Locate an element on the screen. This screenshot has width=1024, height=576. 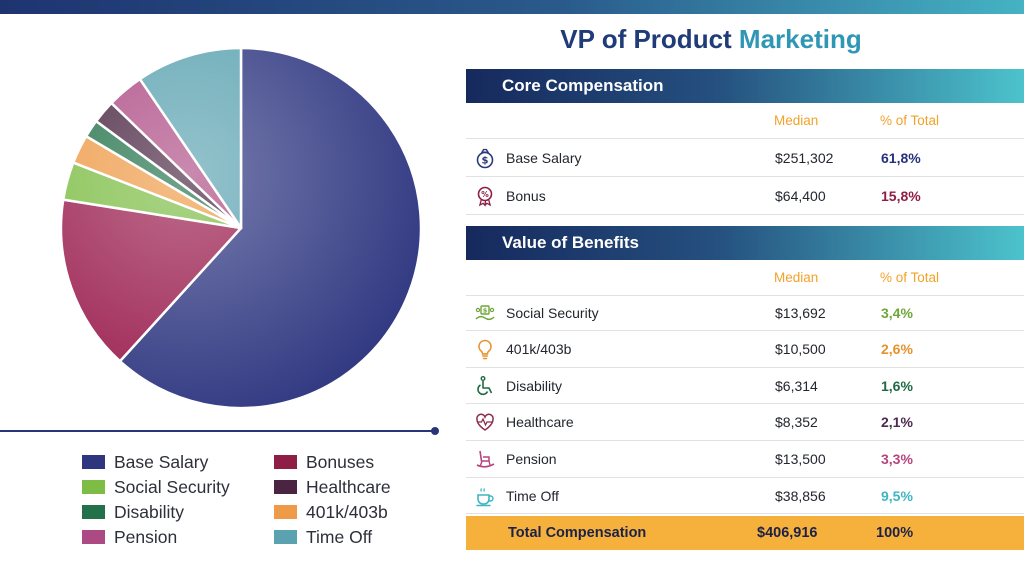
title-accent: Marketing is located at coordinates (800, 39).